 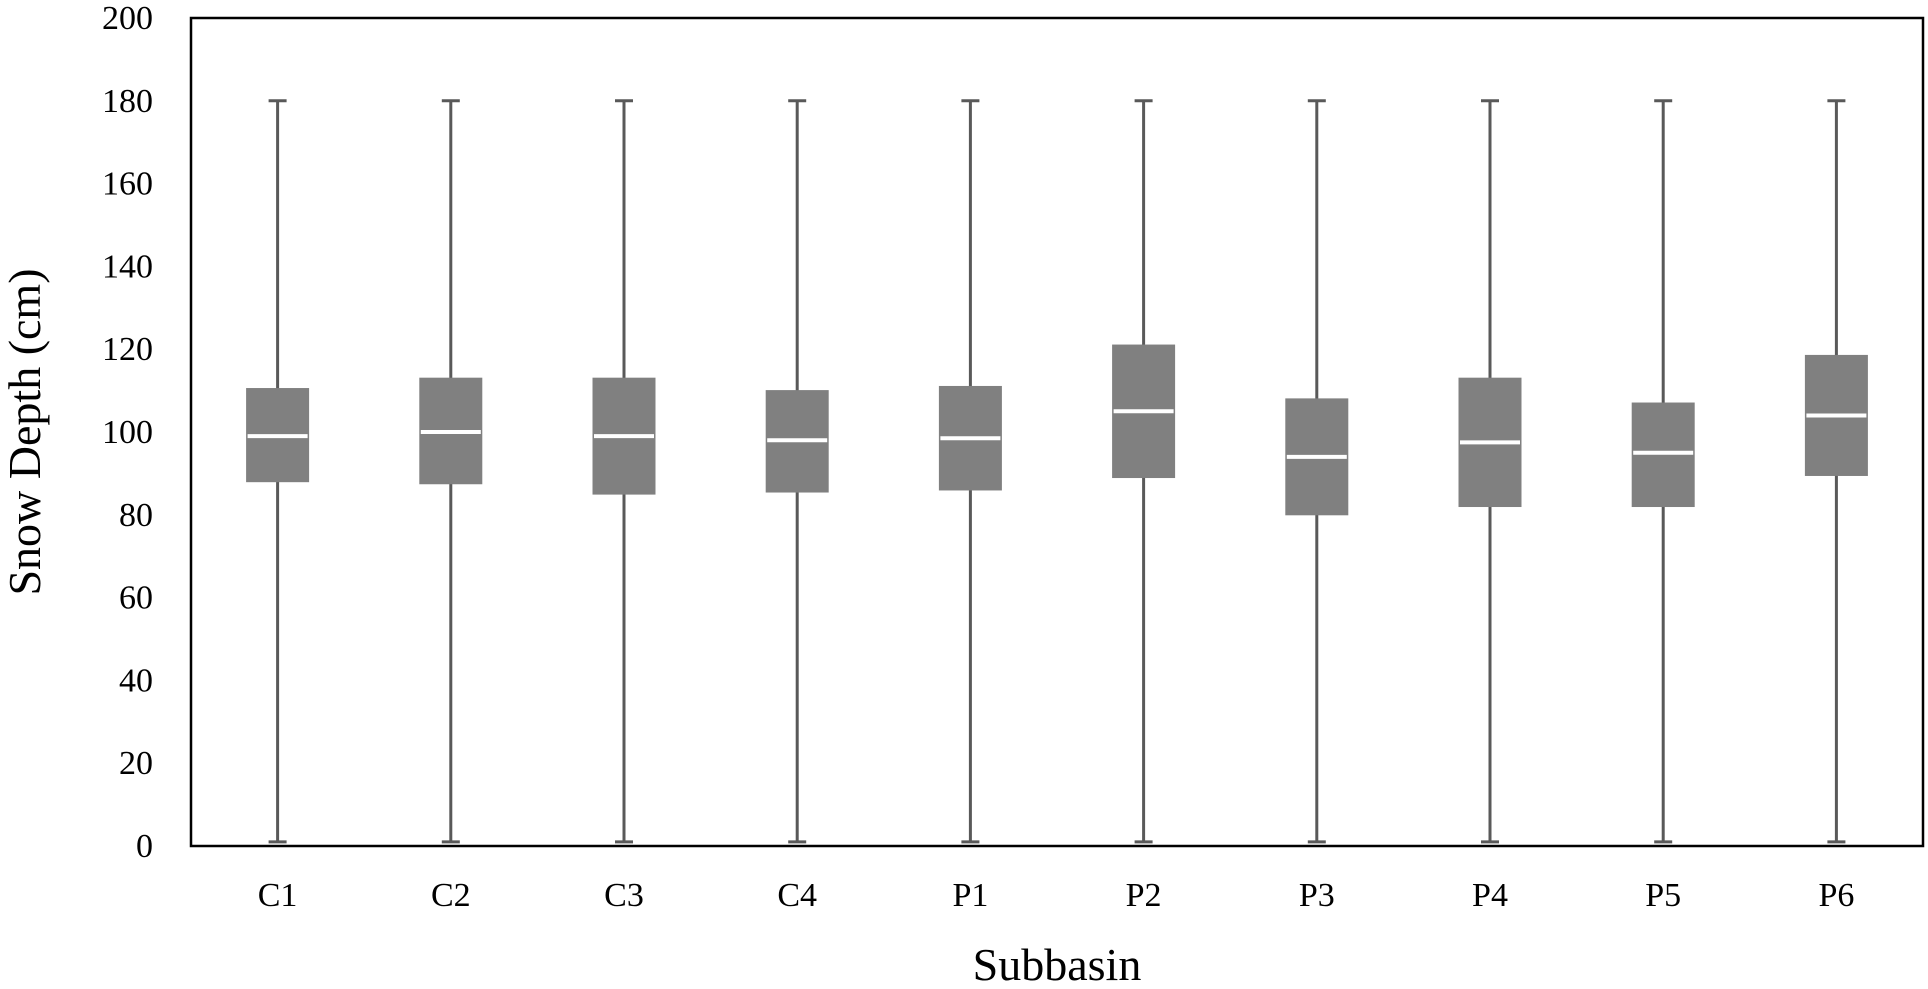 What do you see at coordinates (1144, 471) in the screenshot?
I see `box-P2` at bounding box center [1144, 471].